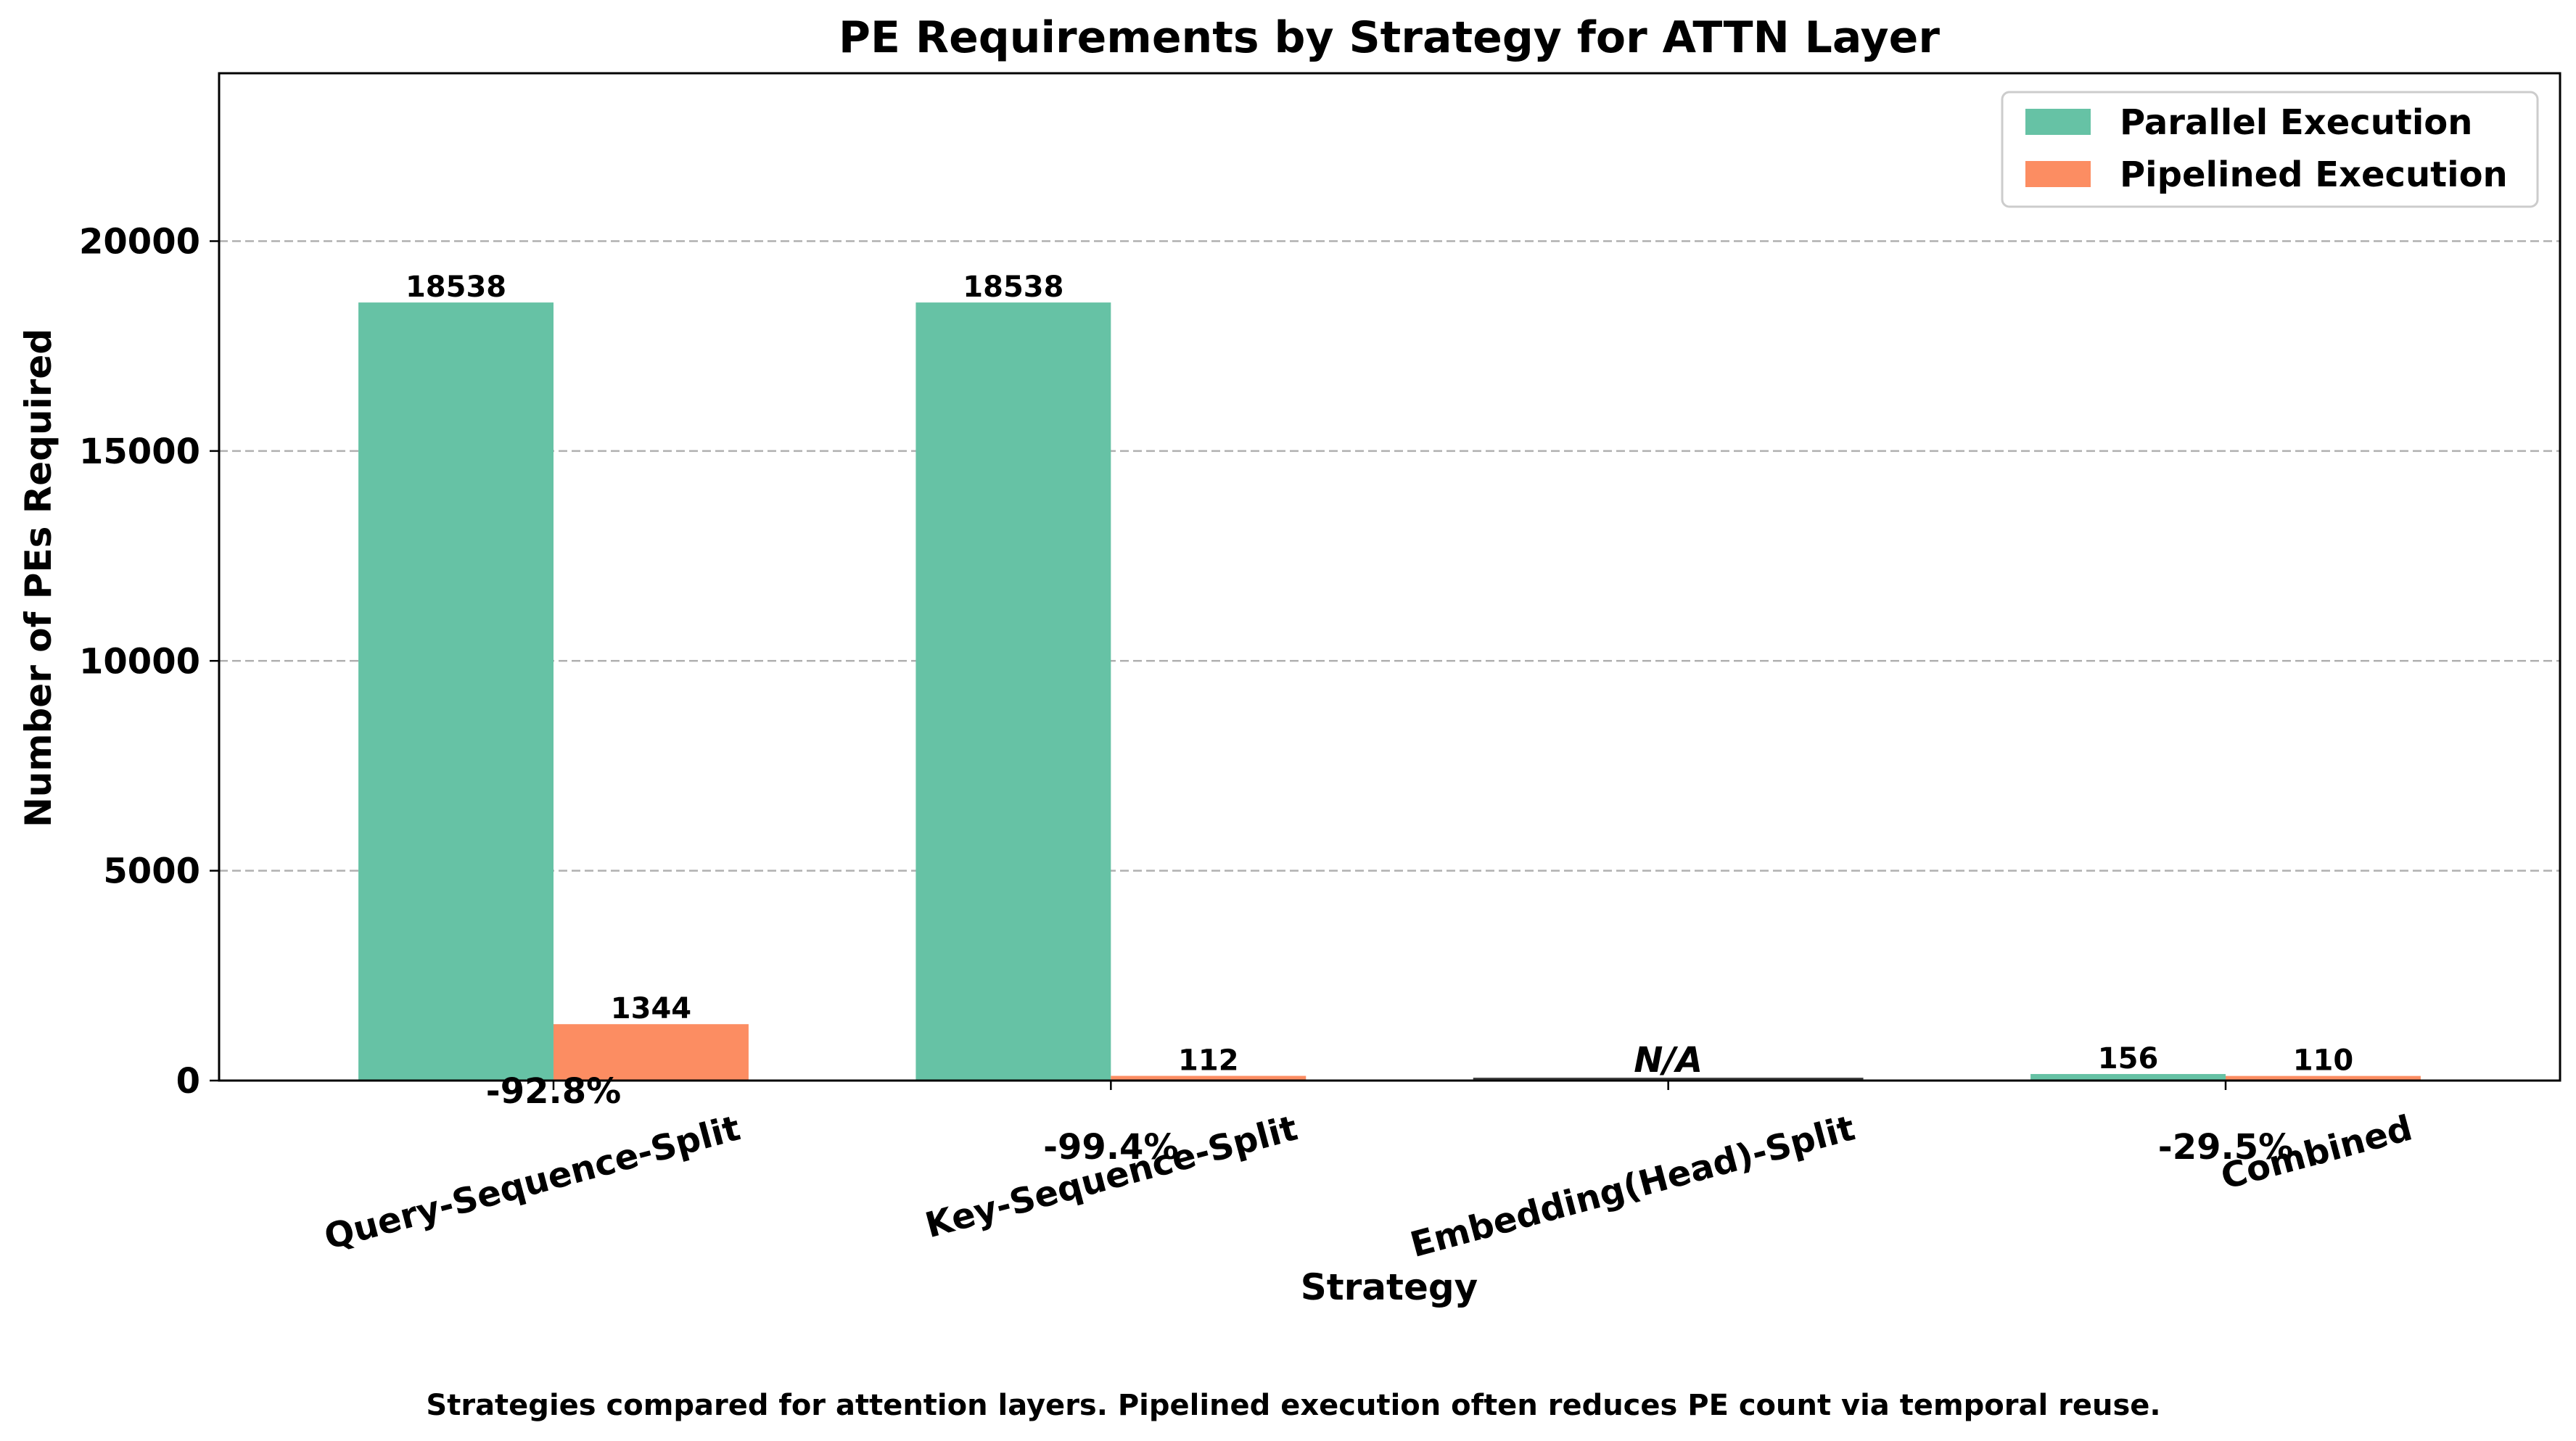 The height and width of the screenshot is (1441, 2576). I want to click on y-tick-label: 0, so click(188, 1081).